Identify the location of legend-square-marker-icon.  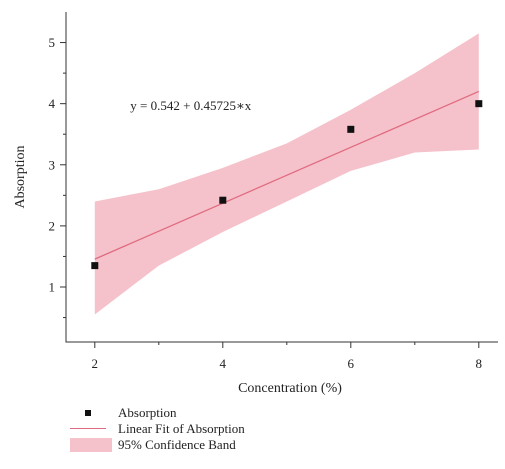
(91, 413).